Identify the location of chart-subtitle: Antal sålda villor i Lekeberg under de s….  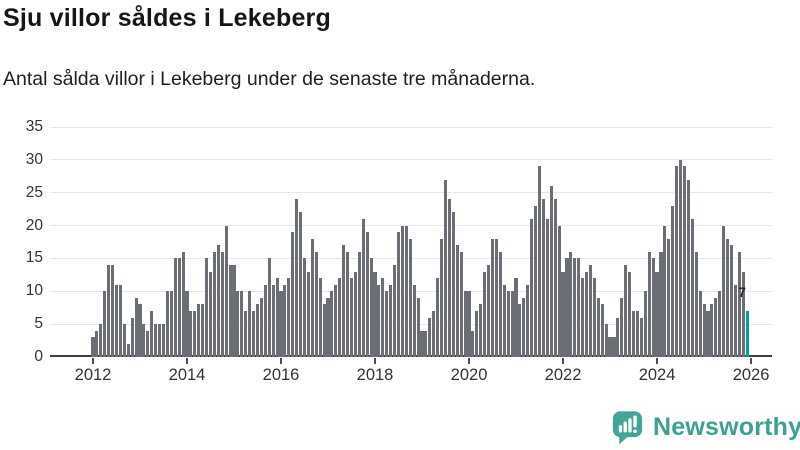
(269, 79).